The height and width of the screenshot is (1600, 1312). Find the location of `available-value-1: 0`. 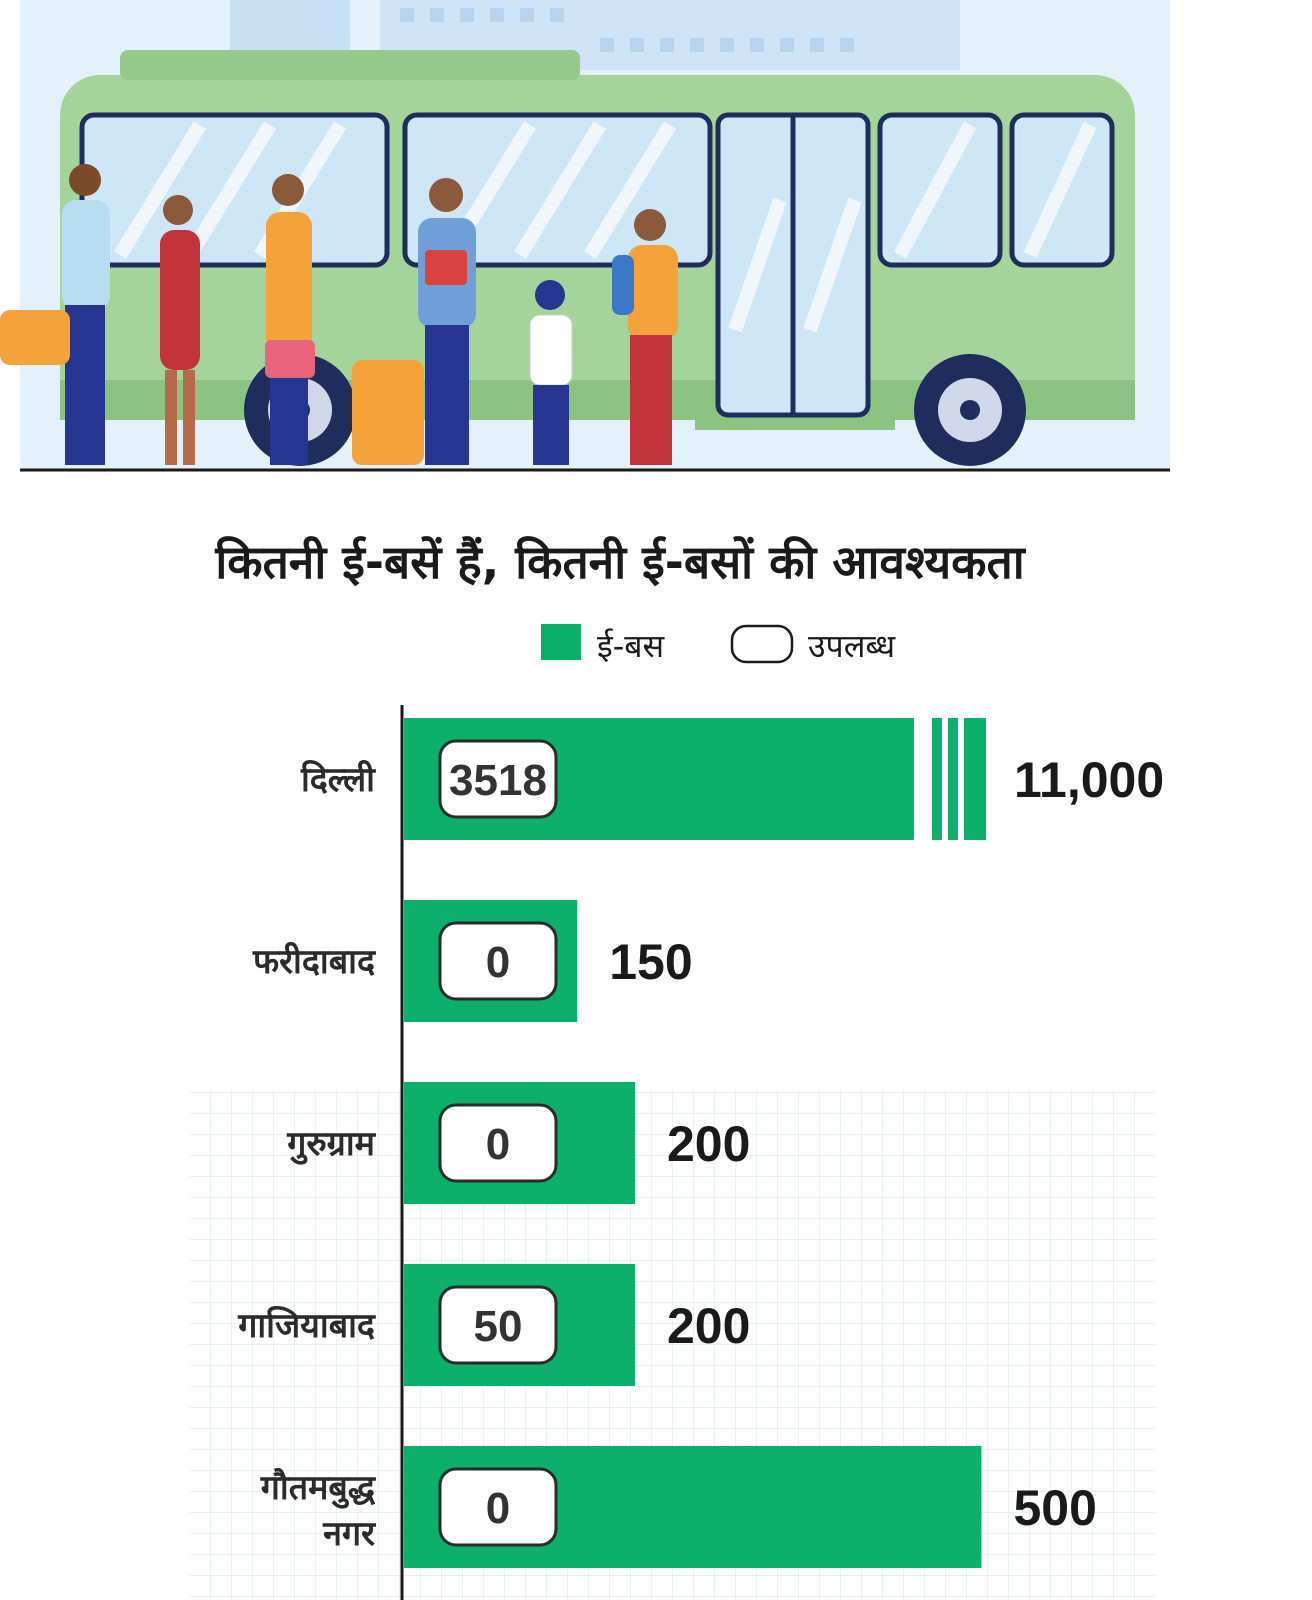

available-value-1: 0 is located at coordinates (498, 962).